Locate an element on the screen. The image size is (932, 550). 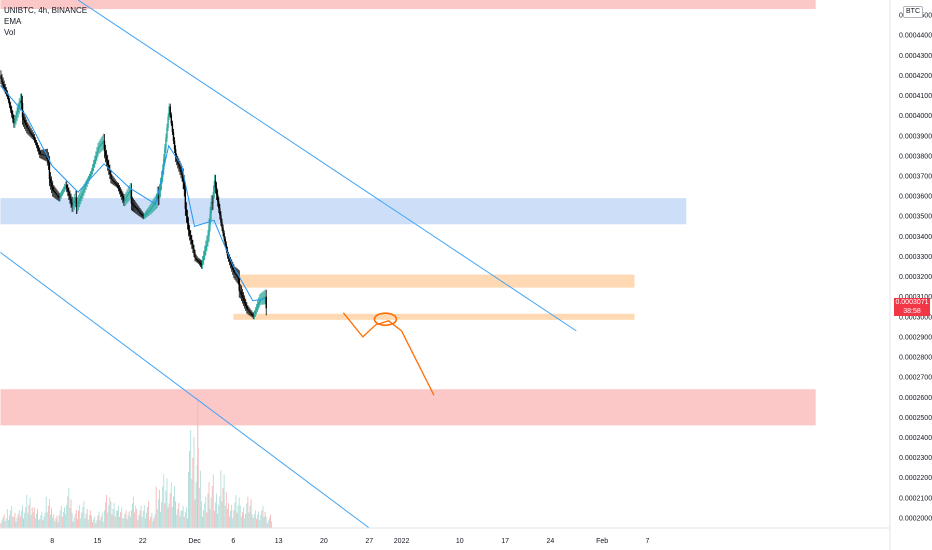
currency-unit-button: BTC is located at coordinates (913, 12).